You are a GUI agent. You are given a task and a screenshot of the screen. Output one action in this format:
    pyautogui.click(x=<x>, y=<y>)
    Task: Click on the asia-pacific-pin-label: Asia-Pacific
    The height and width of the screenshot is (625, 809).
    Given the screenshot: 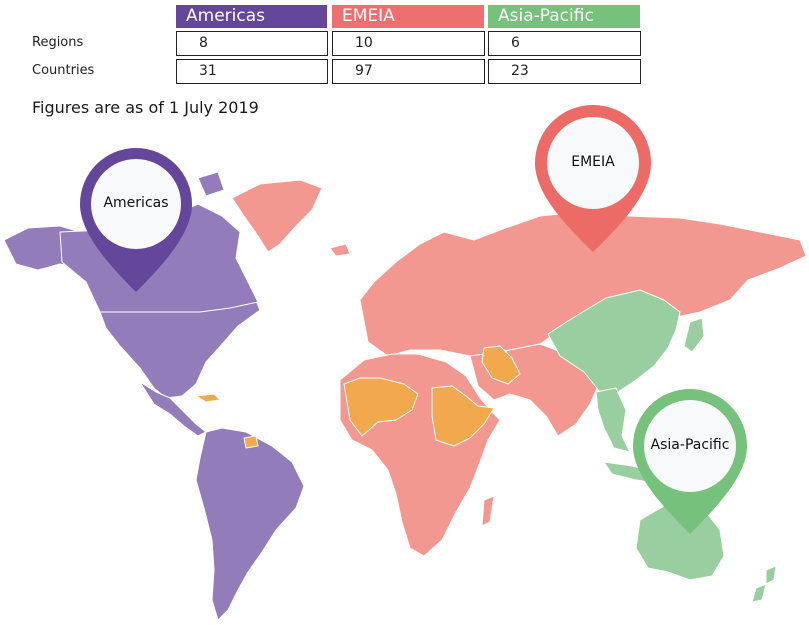 What is the action you would take?
    pyautogui.click(x=690, y=445)
    